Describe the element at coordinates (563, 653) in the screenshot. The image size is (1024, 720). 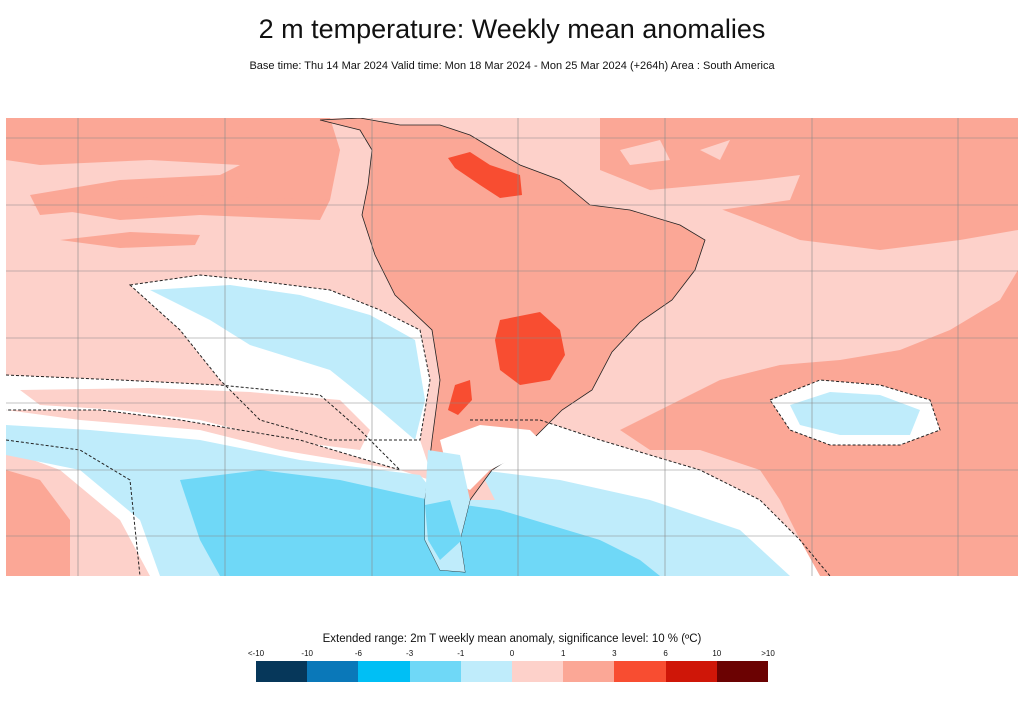
I see `legend-tick: 1` at that location.